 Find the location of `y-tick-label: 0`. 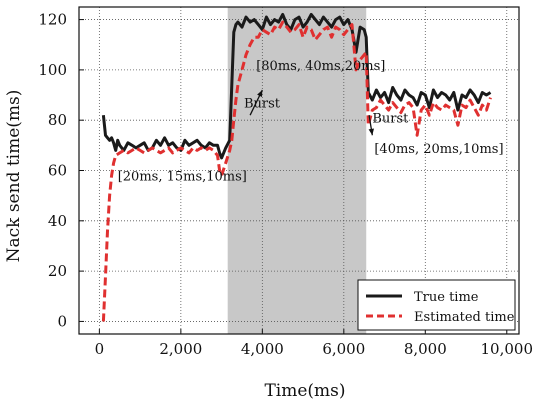

y-tick-label: 0 is located at coordinates (62, 321).